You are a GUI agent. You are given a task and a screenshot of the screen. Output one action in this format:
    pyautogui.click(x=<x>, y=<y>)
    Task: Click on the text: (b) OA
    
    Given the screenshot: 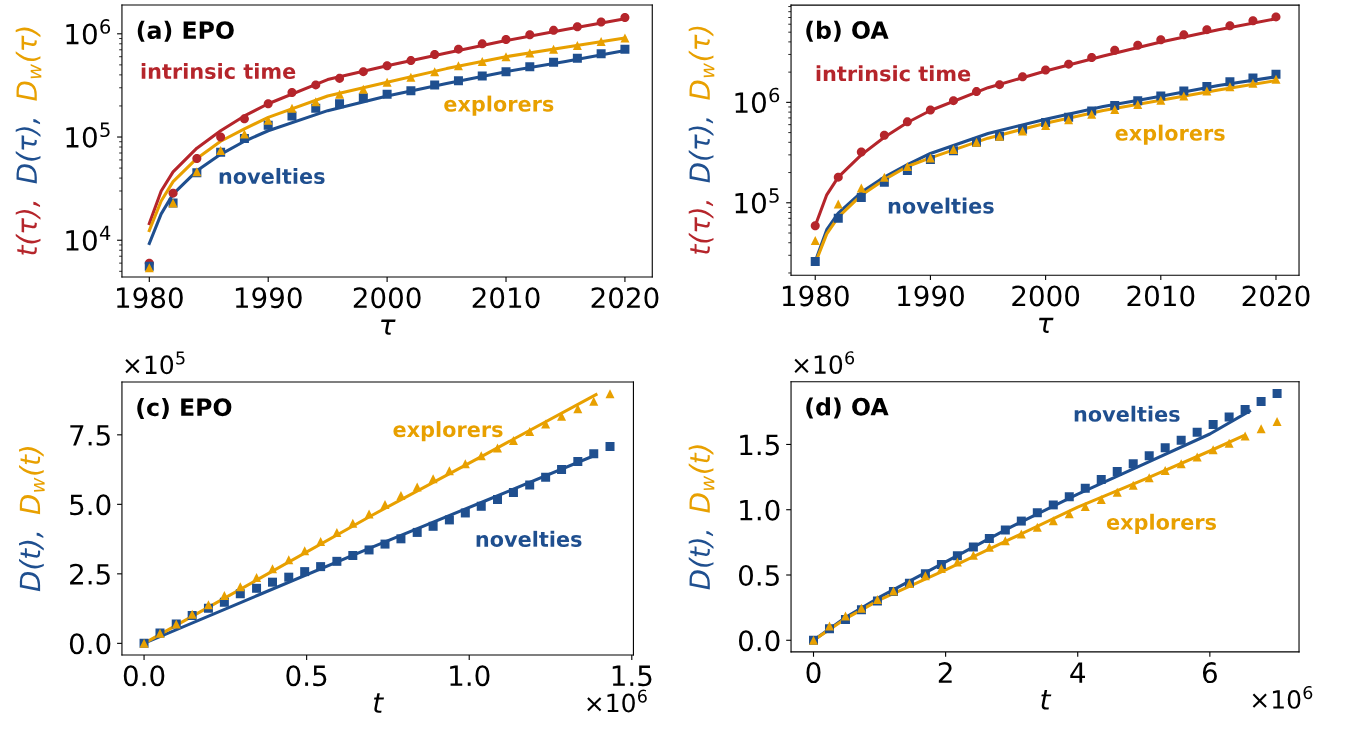 What is the action you would take?
    pyautogui.click(x=847, y=31)
    